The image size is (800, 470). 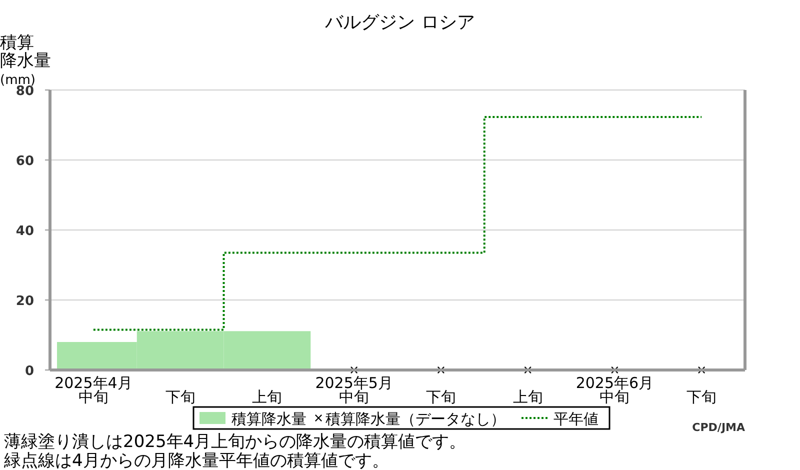 I want to click on y-tick-label: 0, so click(x=29, y=371).